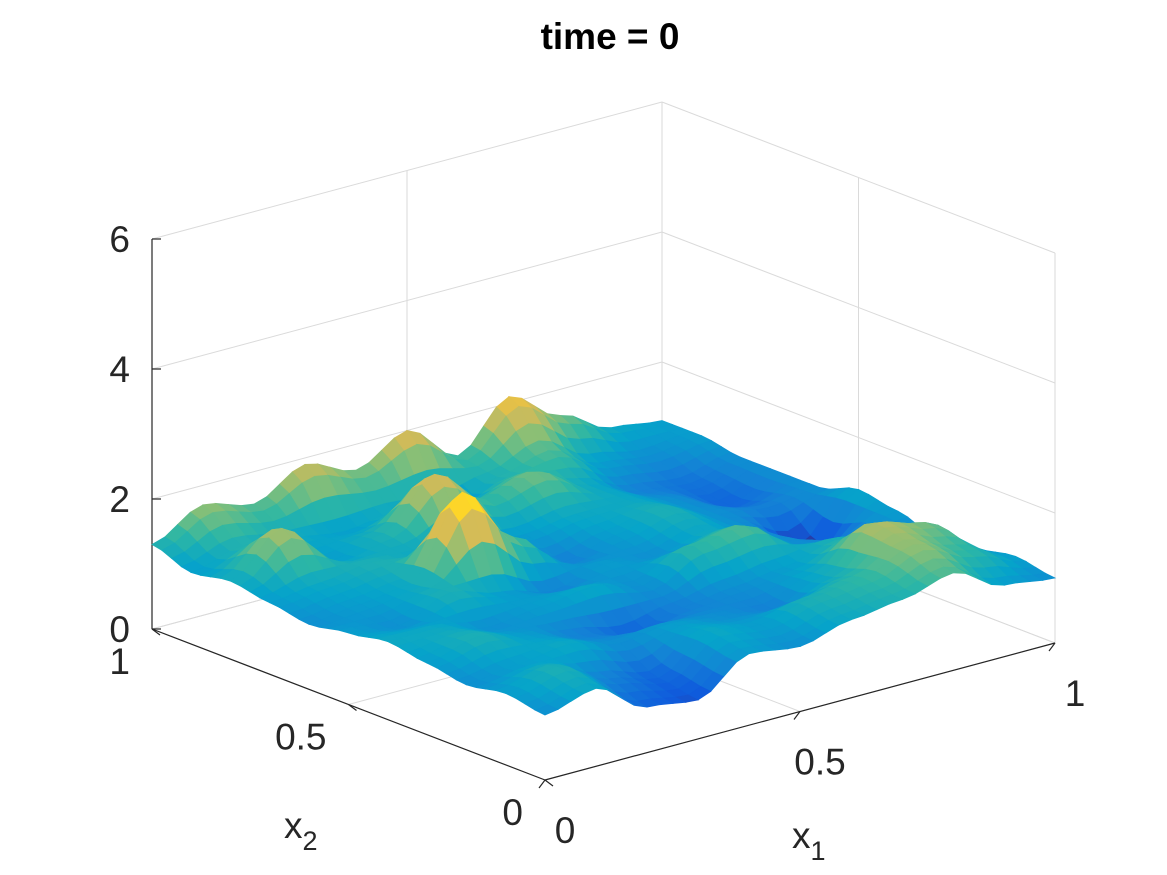 The height and width of the screenshot is (875, 1167). What do you see at coordinates (119, 661) in the screenshot?
I see `y-tick-label-2: 1` at bounding box center [119, 661].